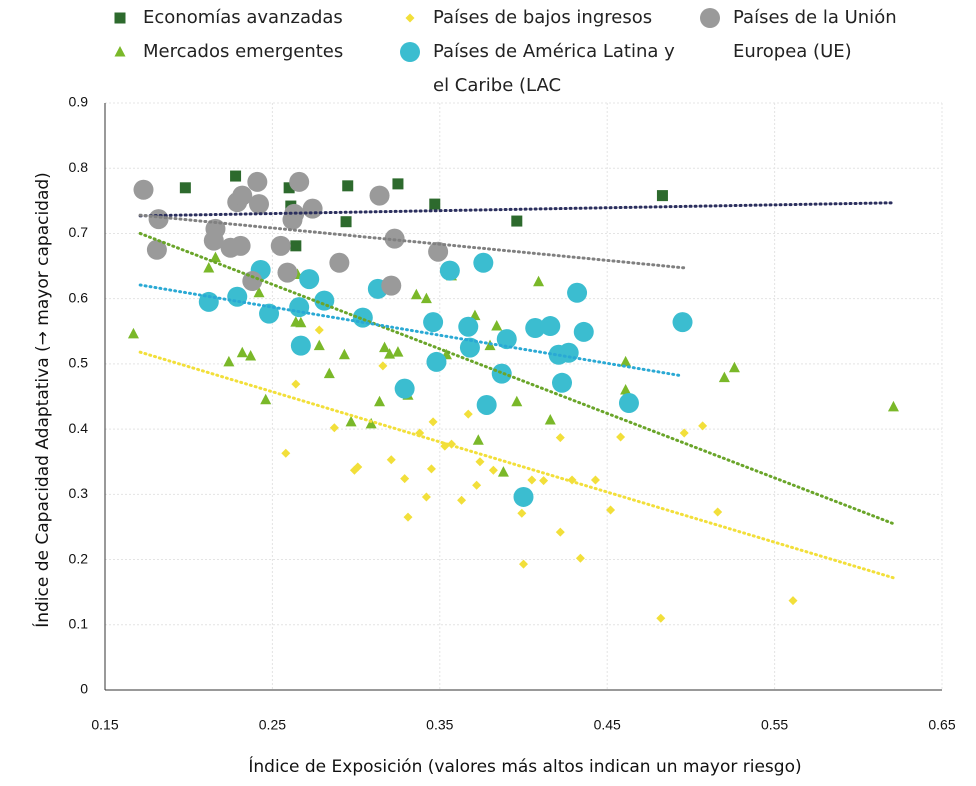 This screenshot has height=786, width=976. I want to click on y-tick-label: 0, so click(84, 689).